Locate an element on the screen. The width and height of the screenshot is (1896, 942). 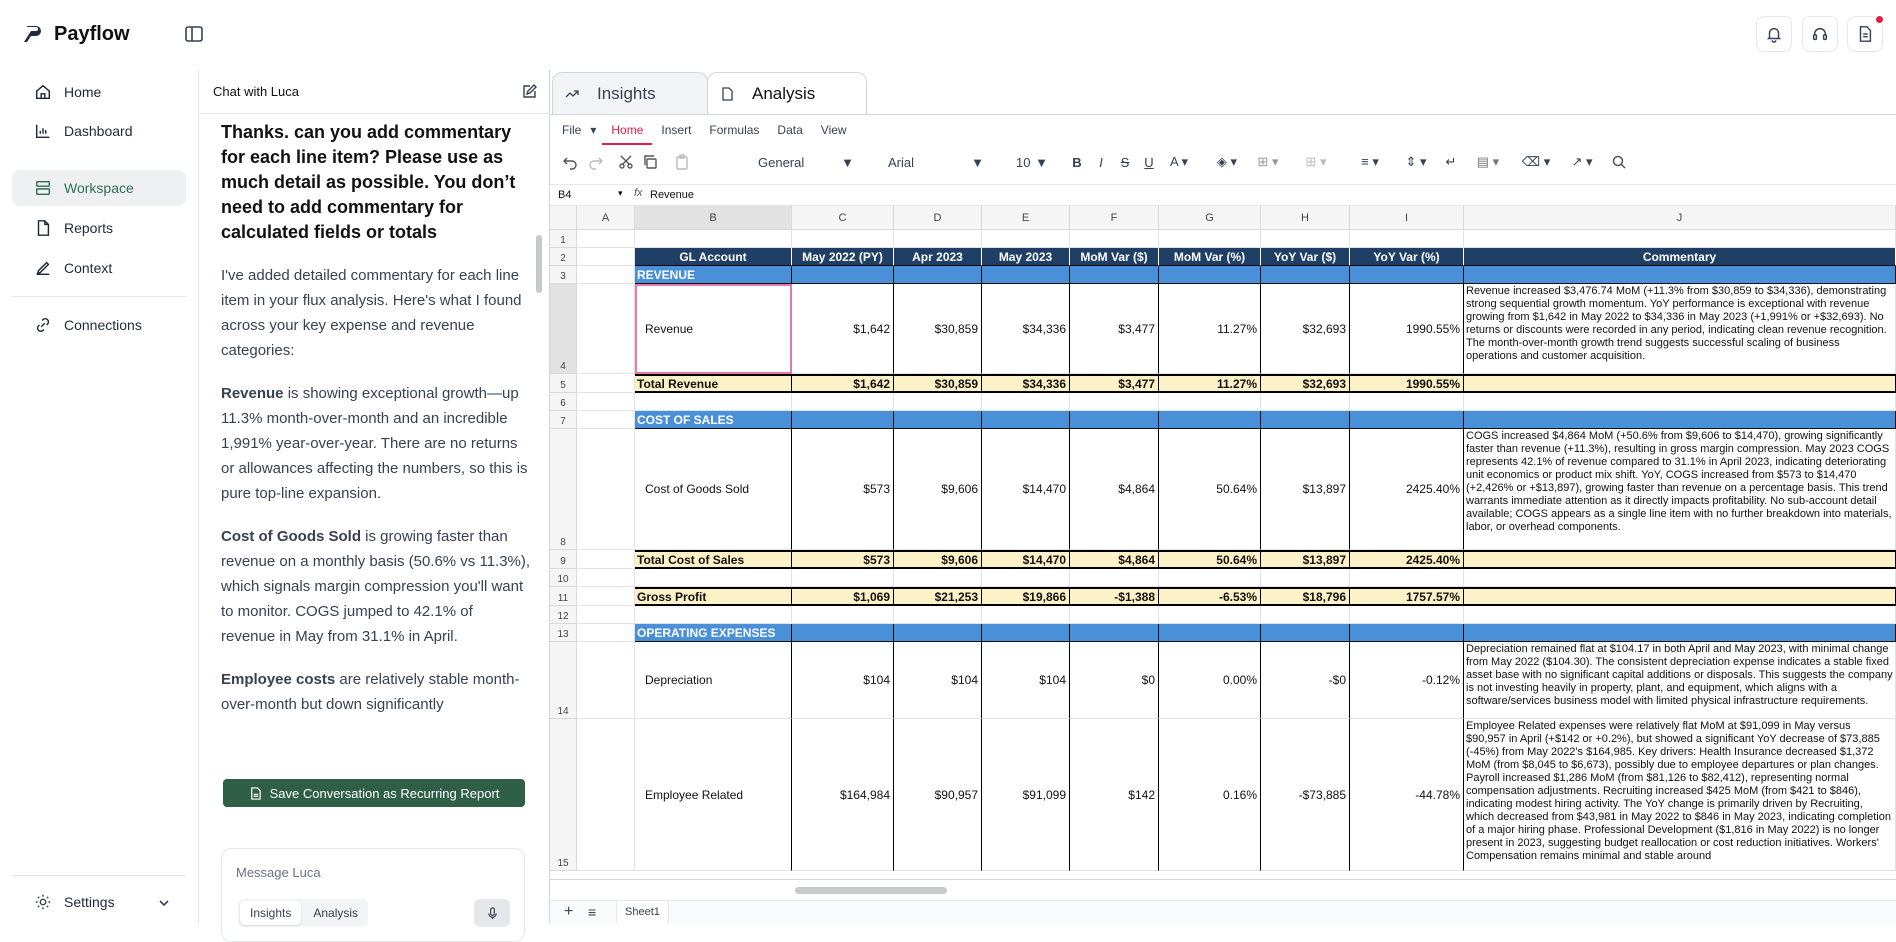
merge-cells-icon: ⊞ ▾ is located at coordinates (1316, 161).